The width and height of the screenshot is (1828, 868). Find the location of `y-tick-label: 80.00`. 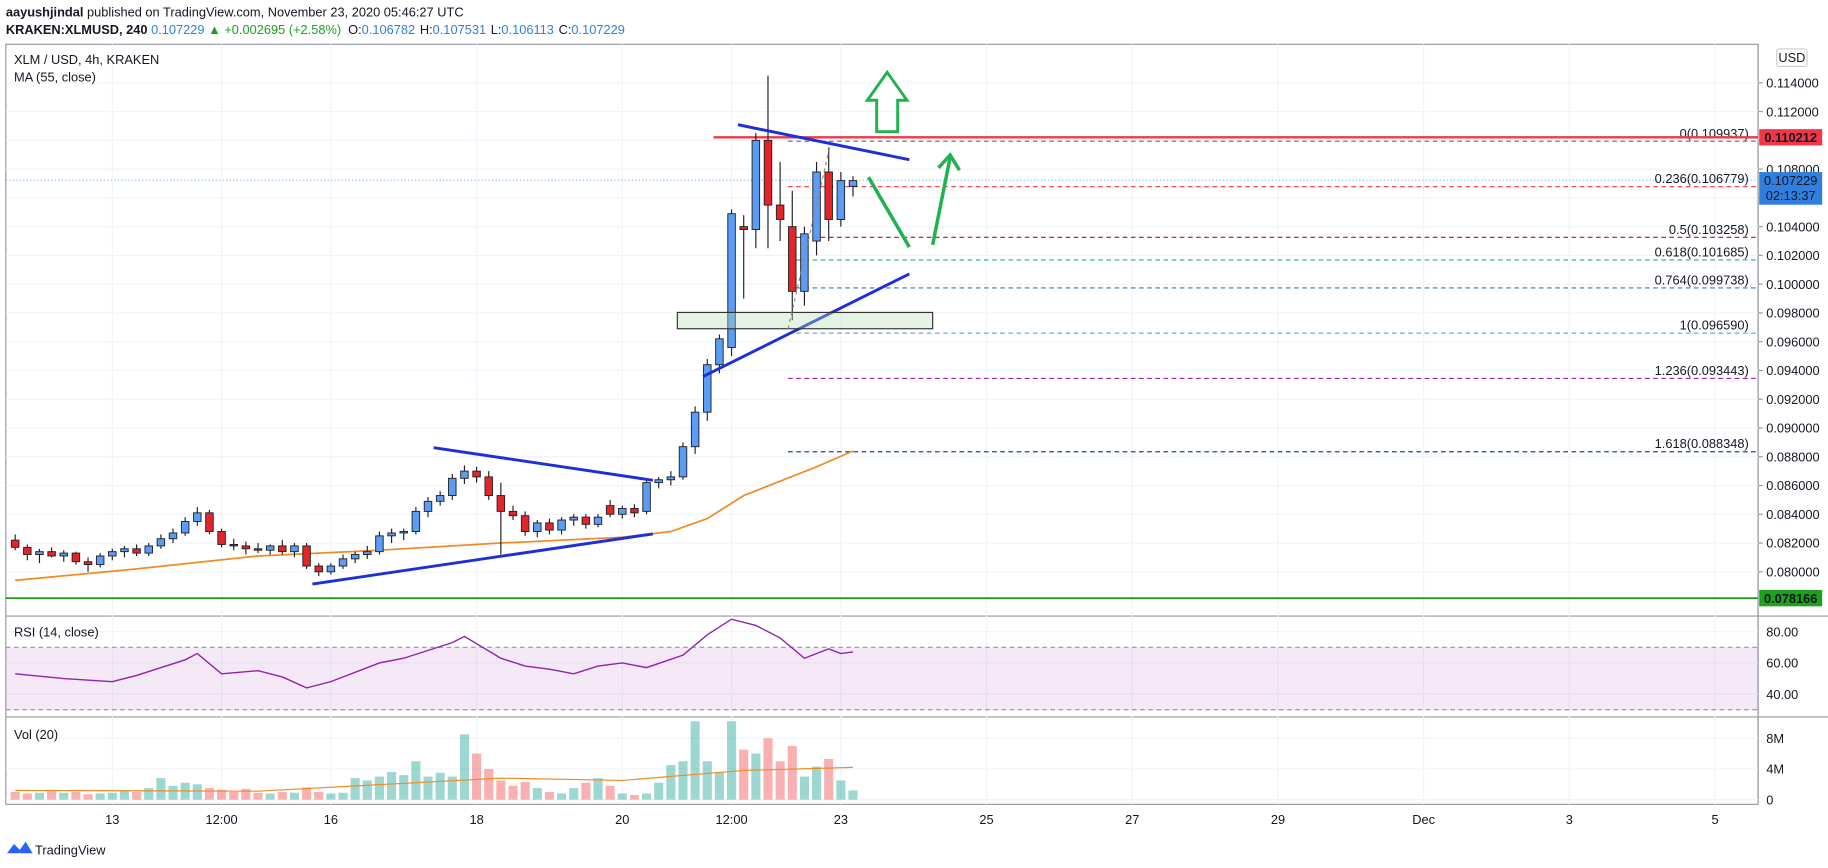

y-tick-label: 80.00 is located at coordinates (1782, 631).